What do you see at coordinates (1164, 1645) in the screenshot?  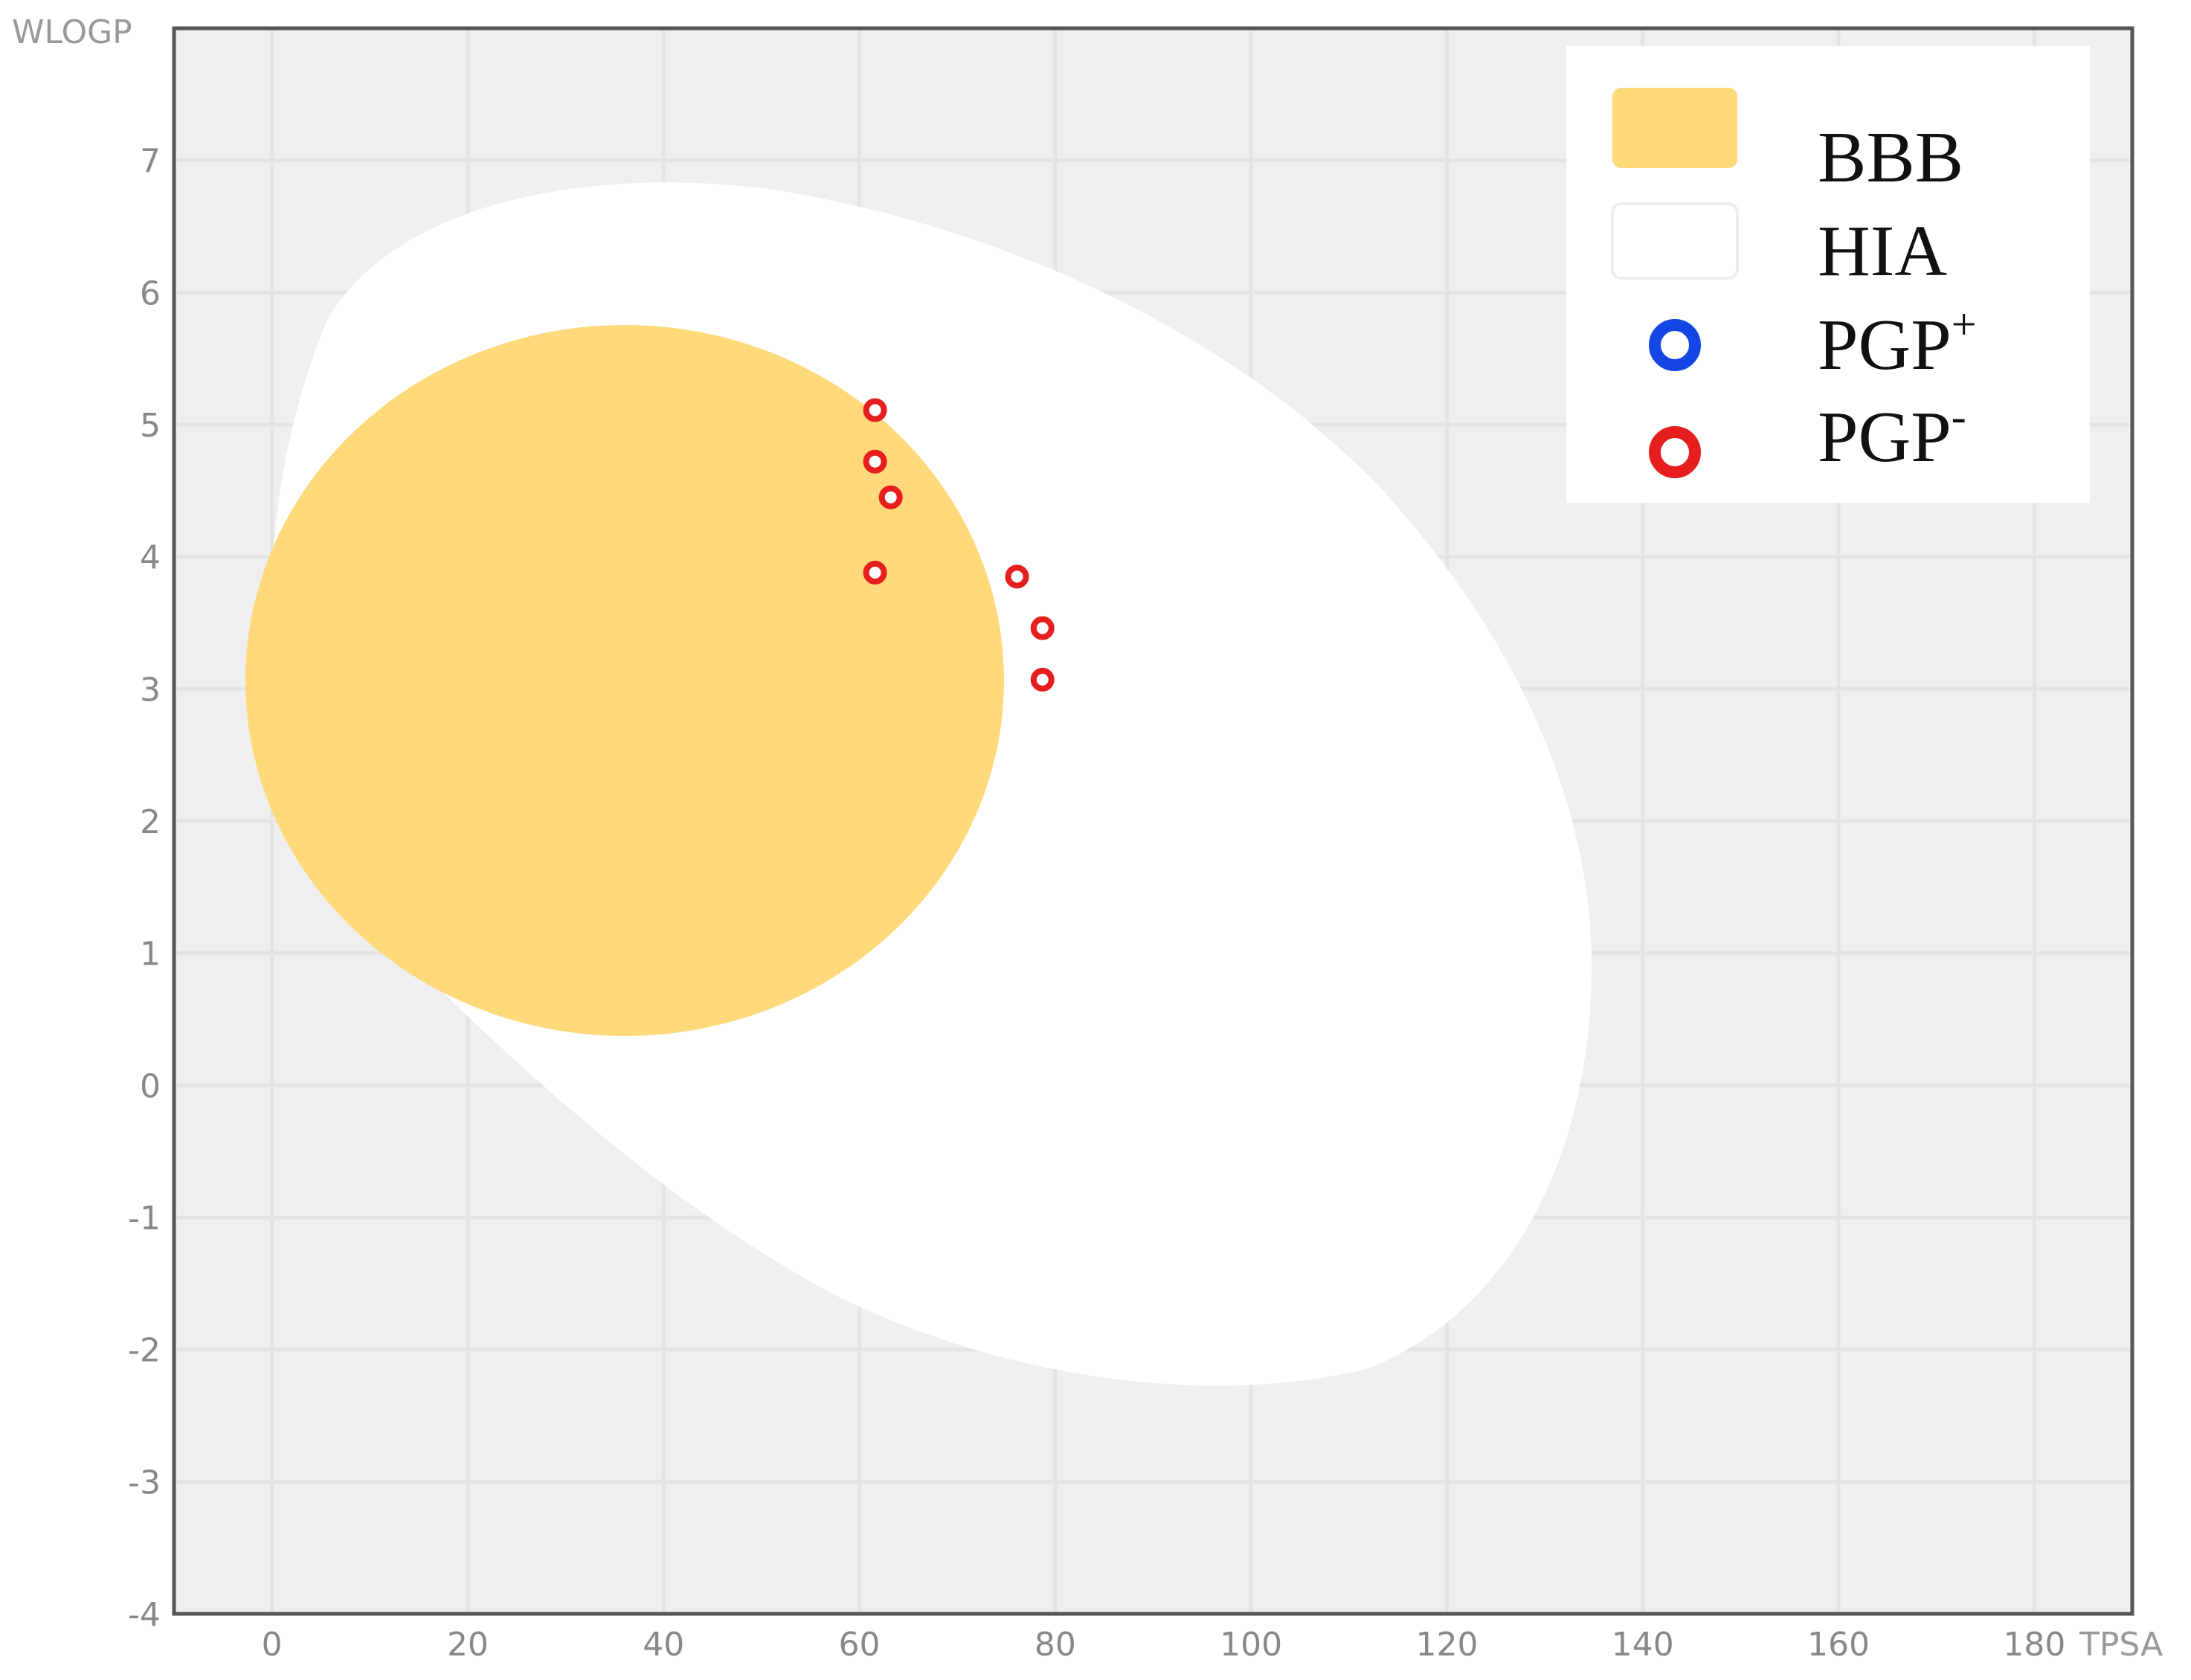 I see `x-axis-ticks: 0 20 40 60 80 100 120 140 160 180` at bounding box center [1164, 1645].